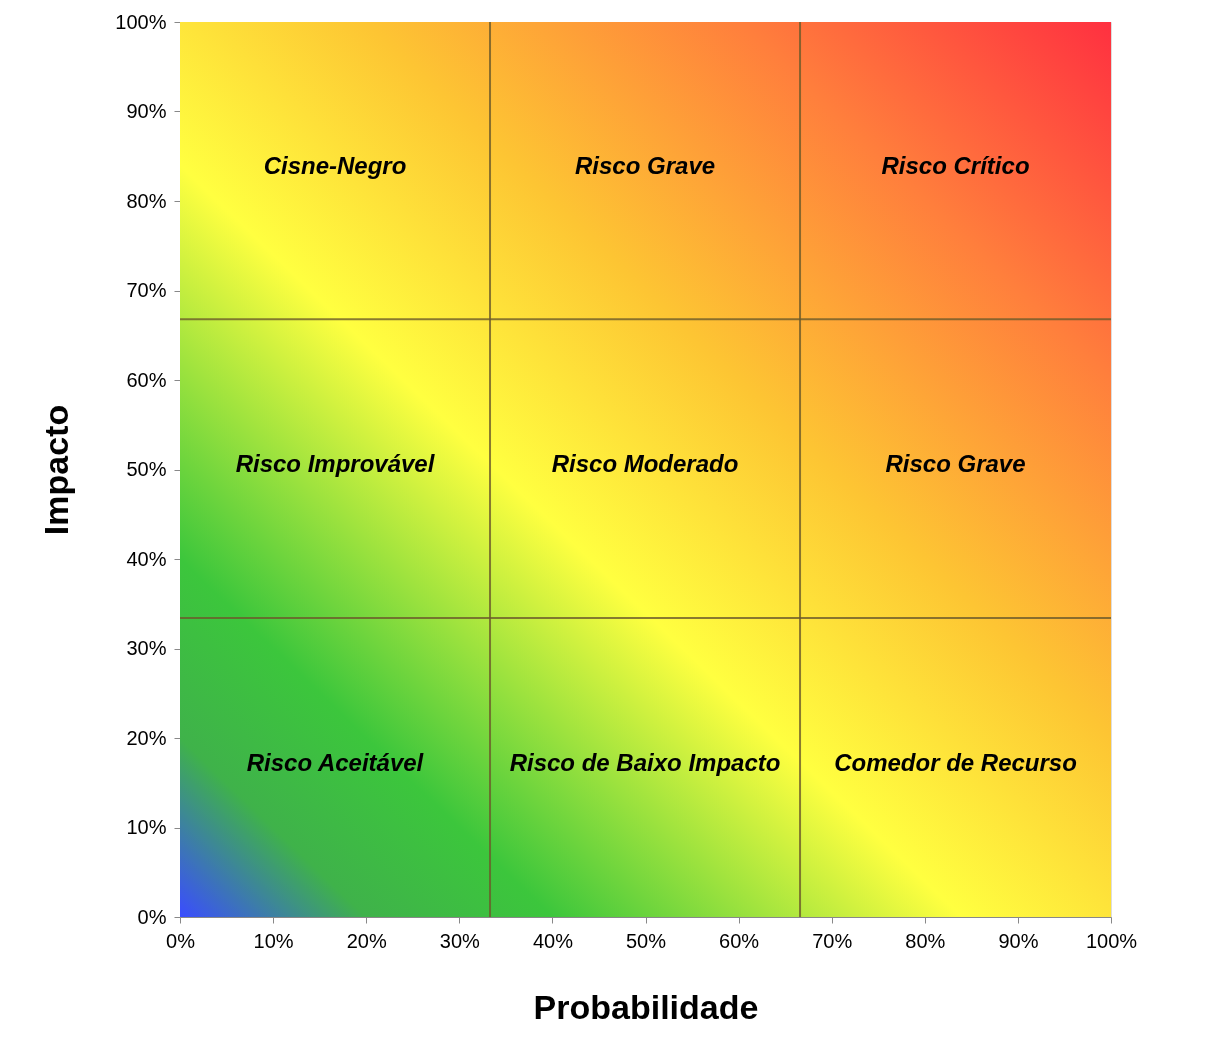 This screenshot has width=1209, height=1051. Describe the element at coordinates (146, 379) in the screenshot. I see `y-tick-label: 60%` at that location.